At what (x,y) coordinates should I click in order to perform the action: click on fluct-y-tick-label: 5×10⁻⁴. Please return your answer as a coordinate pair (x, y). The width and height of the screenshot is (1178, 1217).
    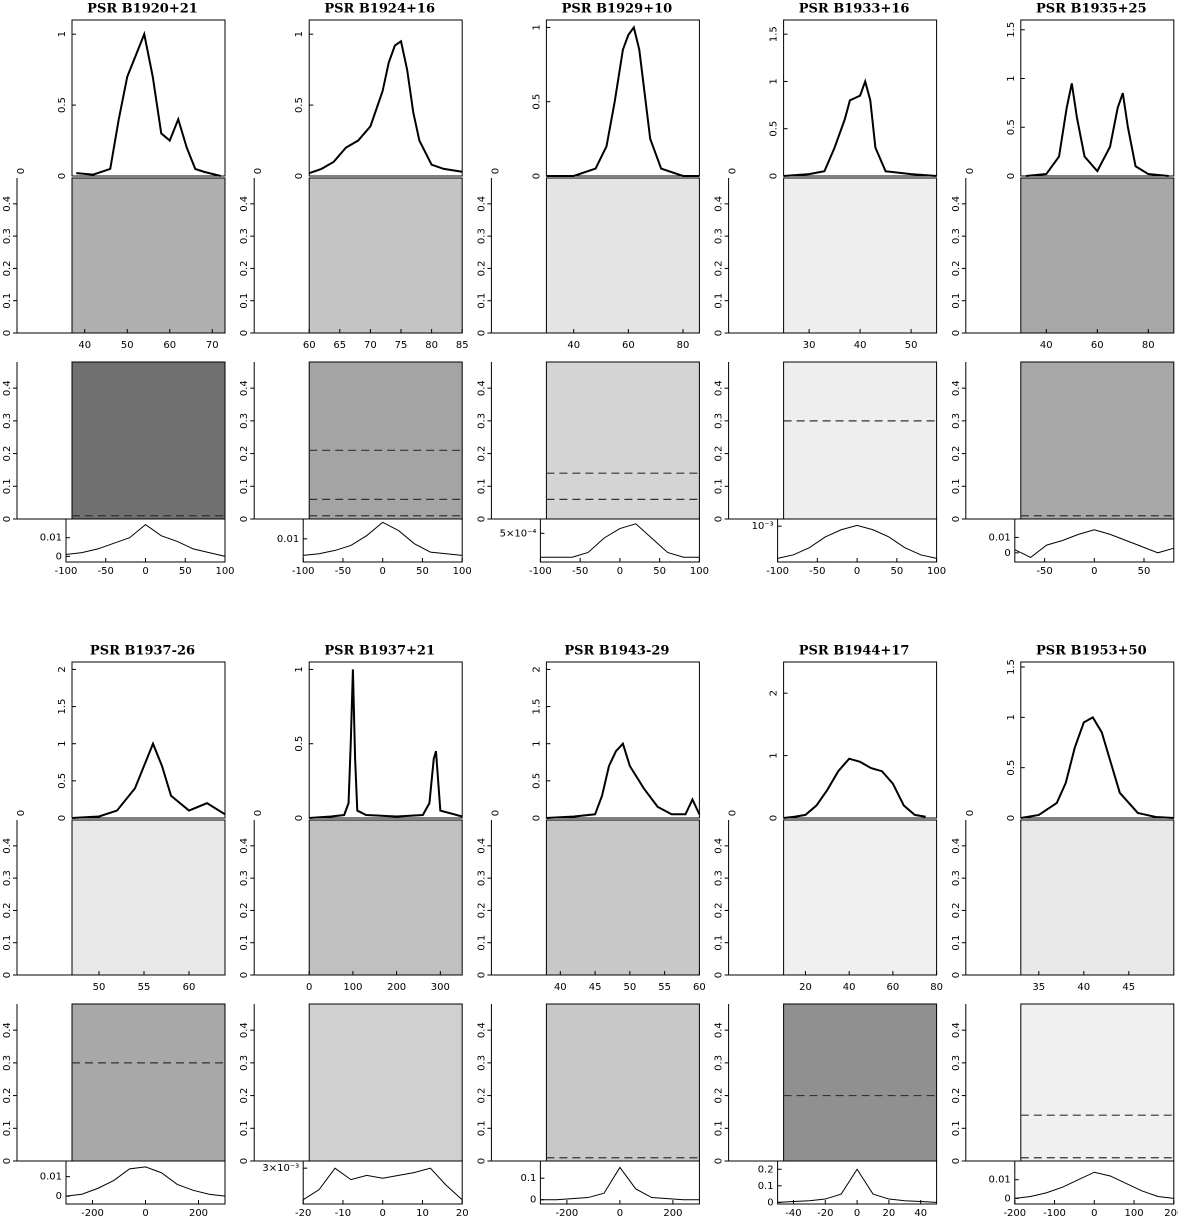
    Looking at the image, I should click on (518, 533).